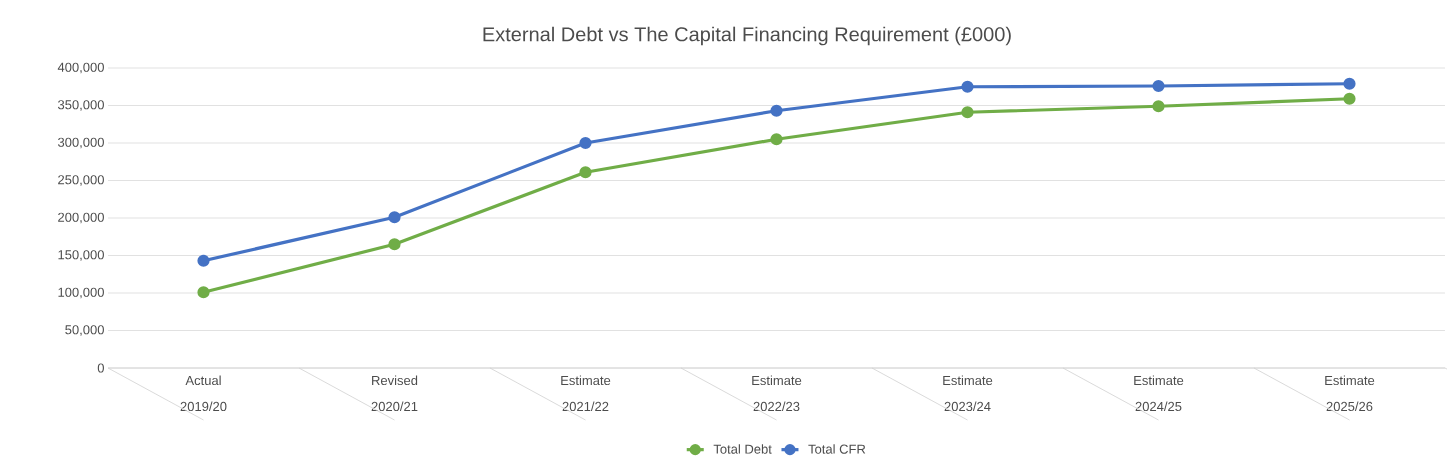  What do you see at coordinates (203, 393) in the screenshot?
I see `category-label: Actual 2019/20` at bounding box center [203, 393].